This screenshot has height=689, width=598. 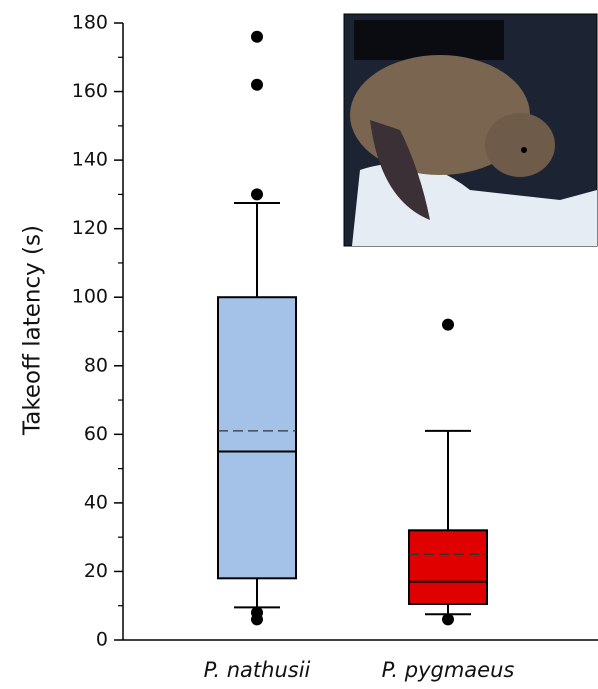 What do you see at coordinates (90, 91) in the screenshot?
I see `y-tick-label: 160` at bounding box center [90, 91].